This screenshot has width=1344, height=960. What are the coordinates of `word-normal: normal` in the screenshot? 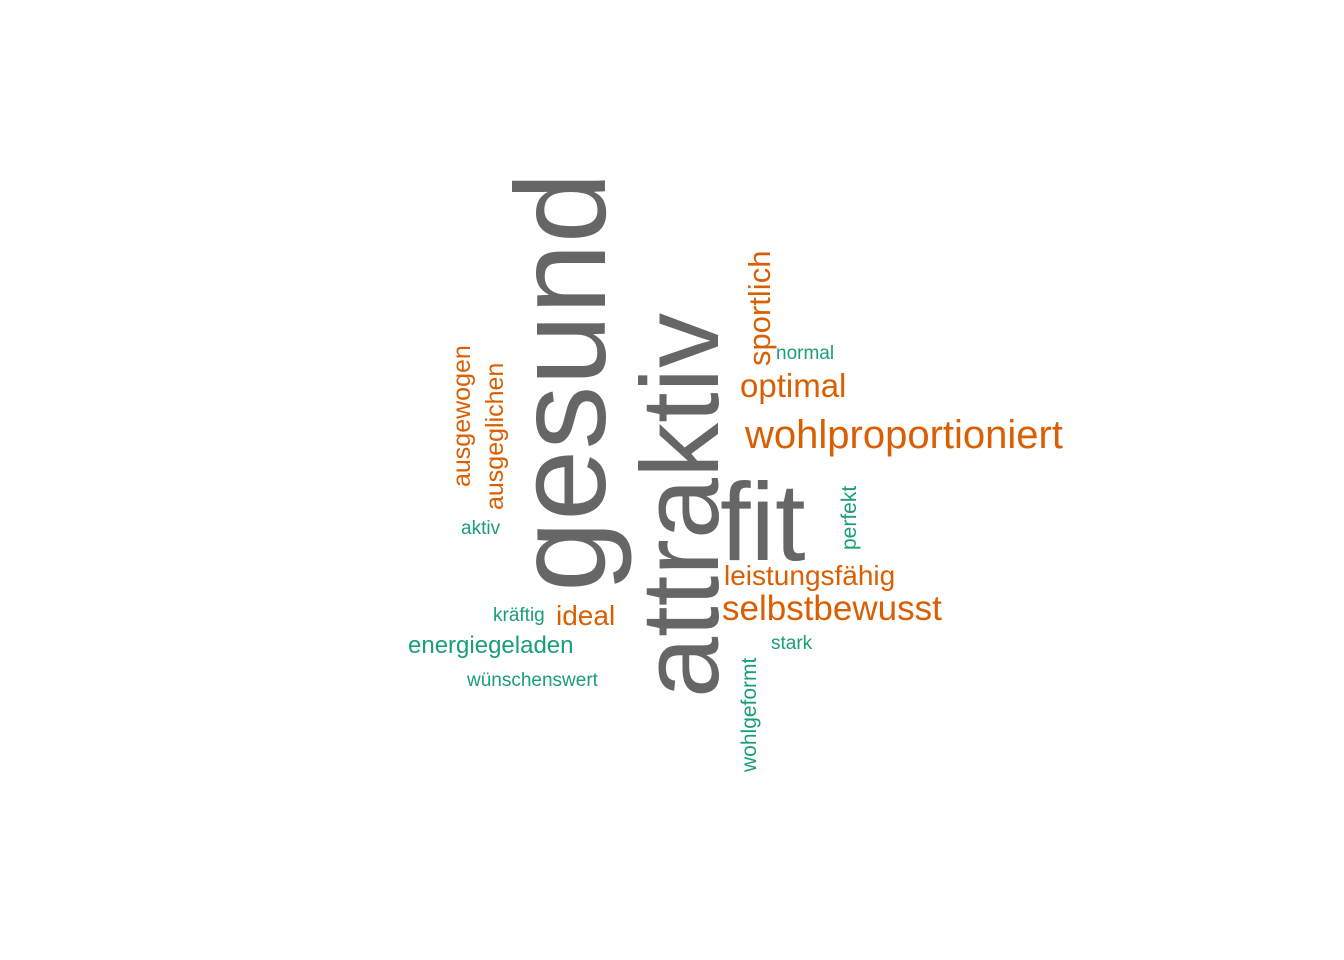 It's located at (805, 353).